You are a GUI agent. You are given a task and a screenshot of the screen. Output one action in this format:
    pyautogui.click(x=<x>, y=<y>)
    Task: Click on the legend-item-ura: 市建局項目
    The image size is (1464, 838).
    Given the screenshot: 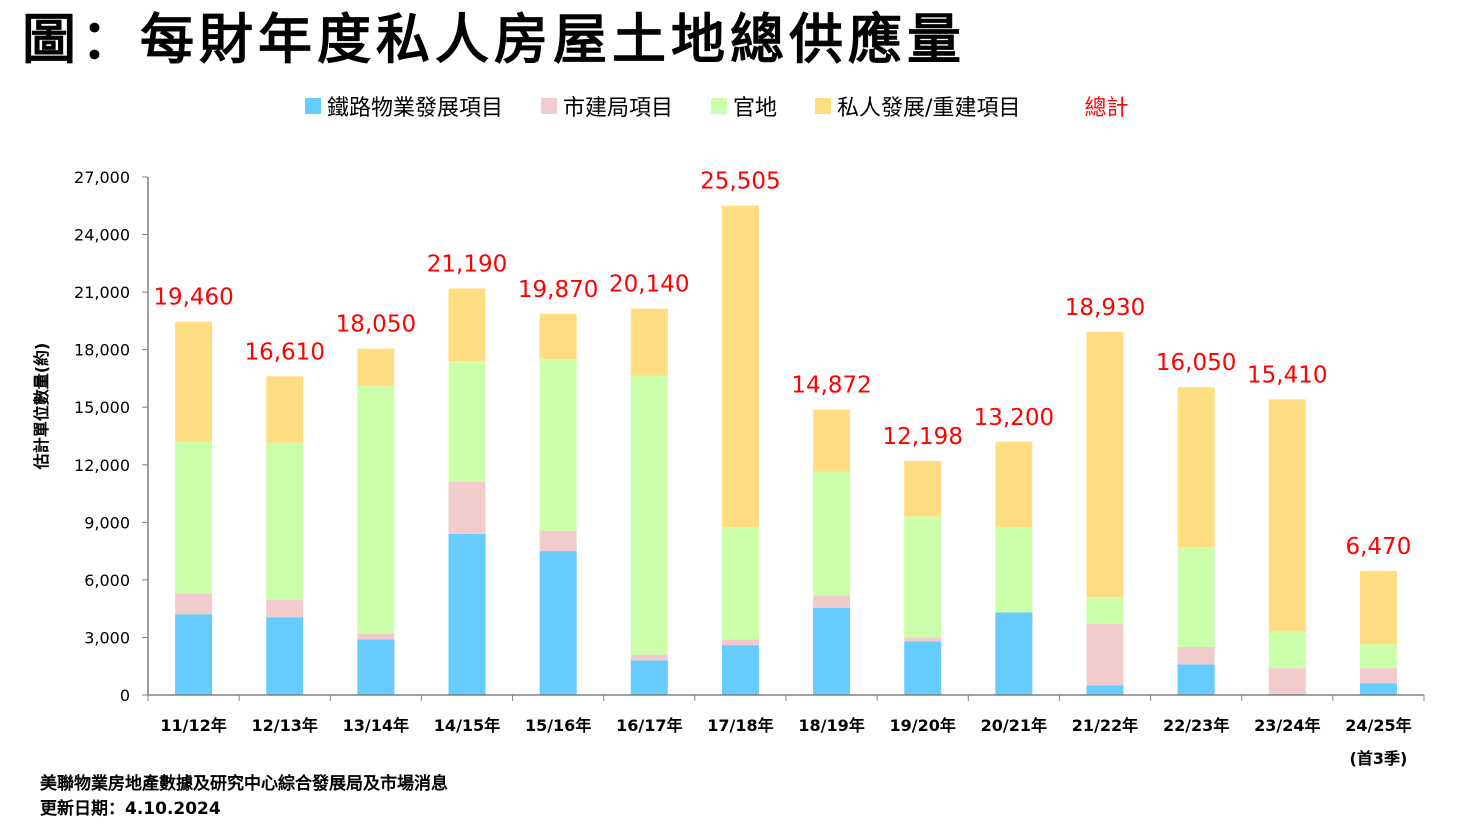 What is the action you would take?
    pyautogui.click(x=607, y=106)
    